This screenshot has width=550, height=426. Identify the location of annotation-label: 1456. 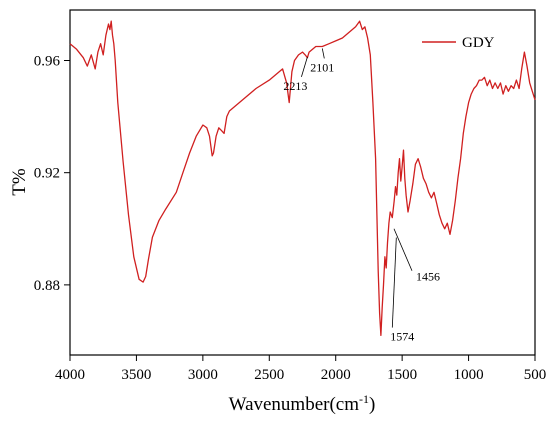
(428, 277).